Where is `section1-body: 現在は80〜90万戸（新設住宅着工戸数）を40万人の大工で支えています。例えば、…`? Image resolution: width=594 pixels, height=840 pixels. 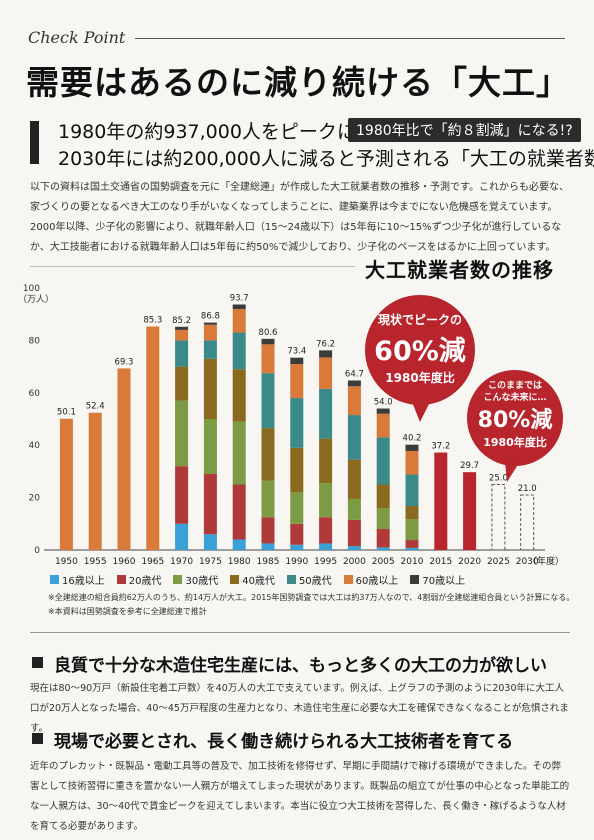 section1-body: 現在は80〜90万戸（新設住宅着工戸数）を40万人の大工で支えています。例えば、… is located at coordinates (299, 708).